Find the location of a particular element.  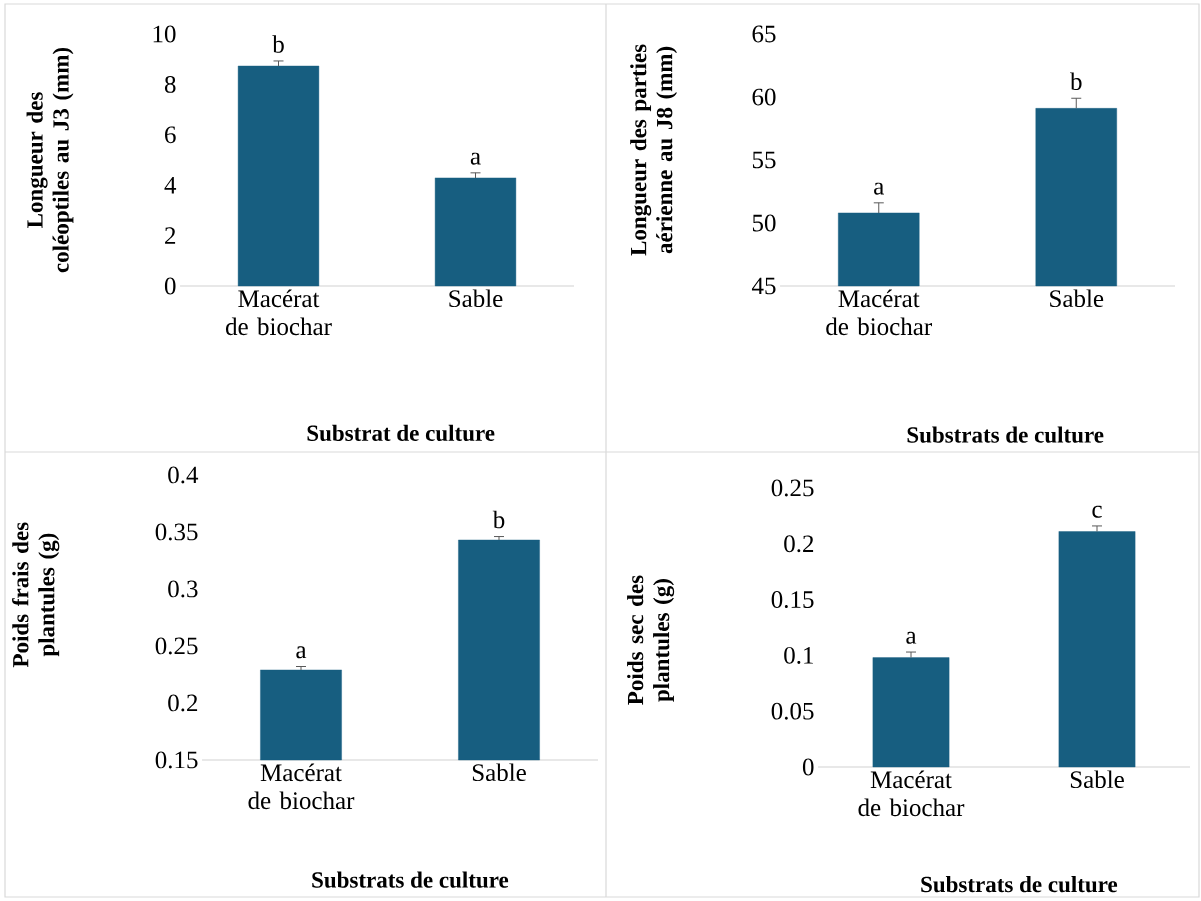

y-tick-label: 0.3 is located at coordinates (183, 589).